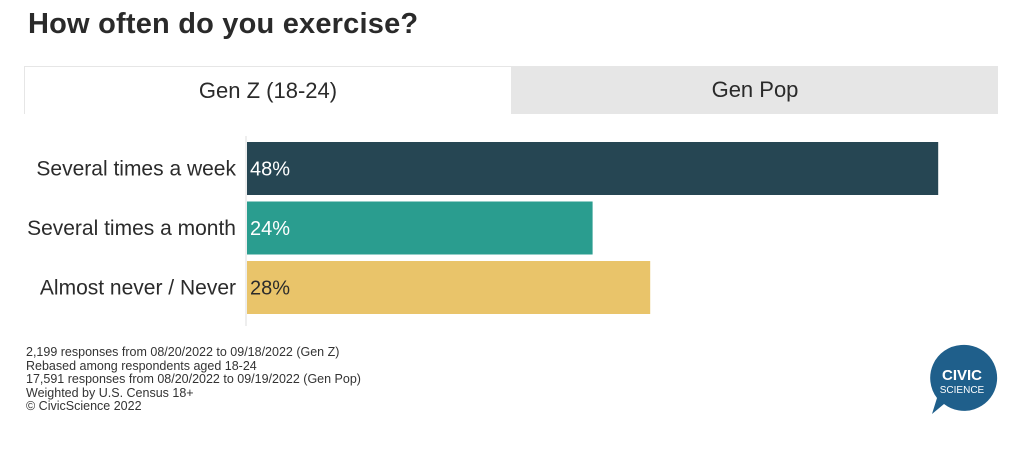 The width and height of the screenshot is (1024, 465). I want to click on value-label-0: 48%, so click(270, 170).